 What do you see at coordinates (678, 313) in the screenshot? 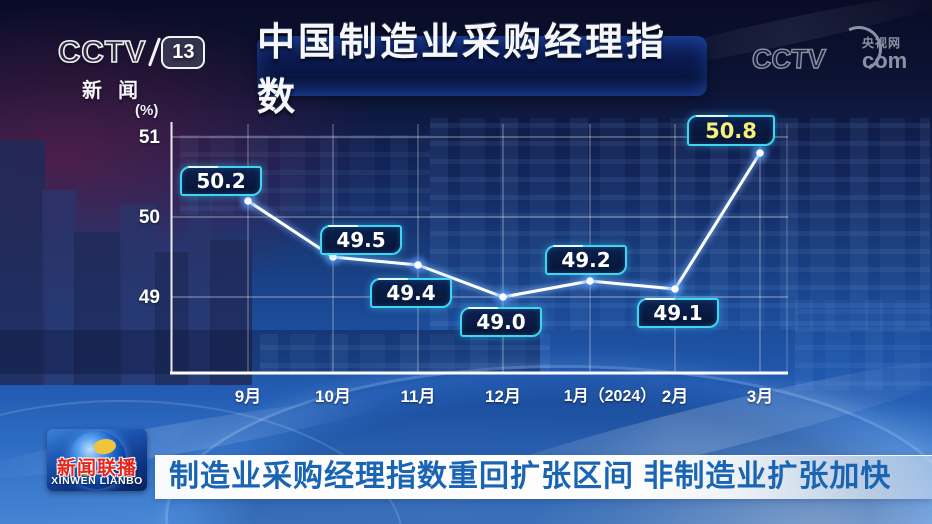
I see `point-label-feb: 49.1` at bounding box center [678, 313].